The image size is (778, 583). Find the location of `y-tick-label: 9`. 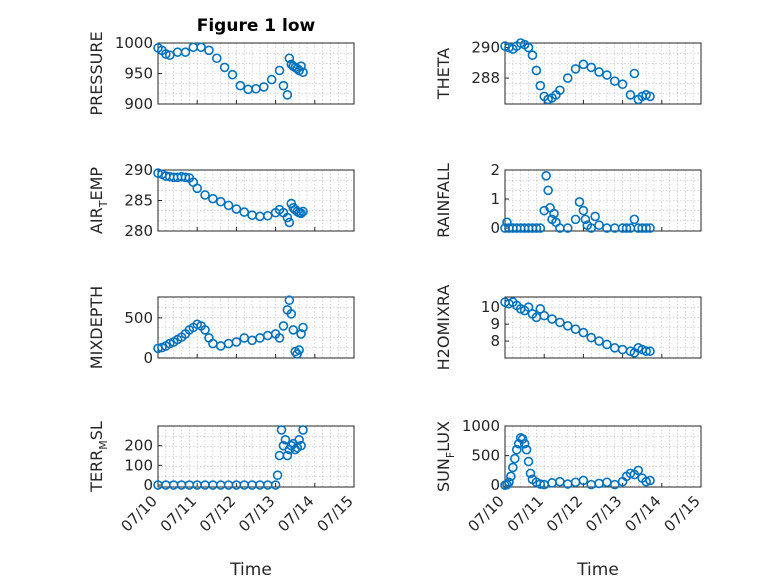

y-tick-label: 9 is located at coordinates (495, 324).